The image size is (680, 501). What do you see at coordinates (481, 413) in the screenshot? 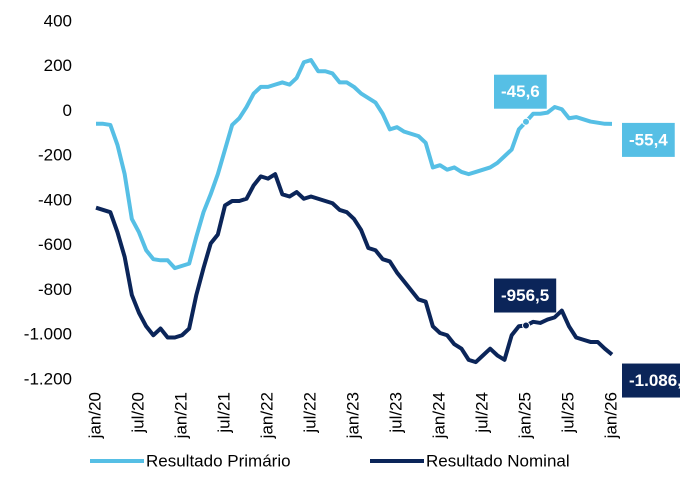
I see `x-tick-label: jul/24` at bounding box center [481, 413].